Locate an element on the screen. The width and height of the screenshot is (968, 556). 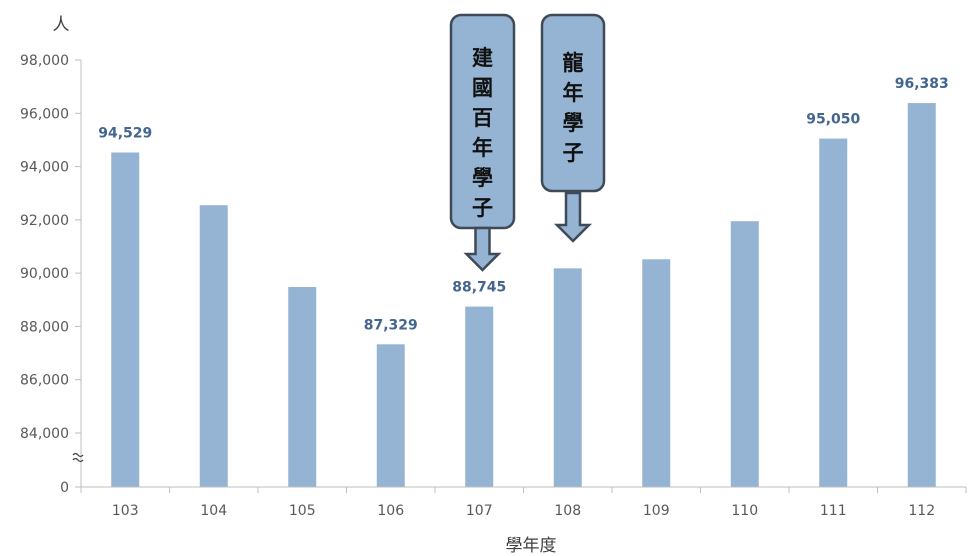
x-tick-label: 106 is located at coordinates (390, 511).